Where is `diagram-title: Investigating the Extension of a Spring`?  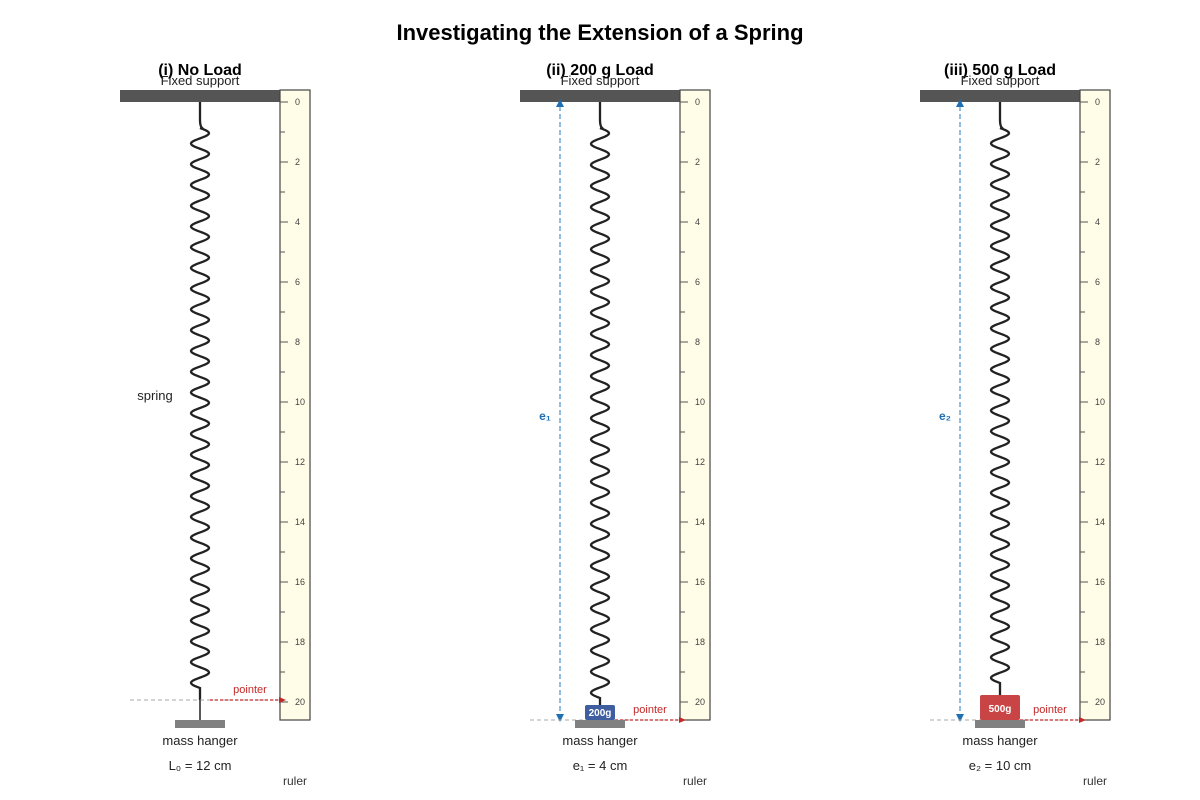
diagram-title: Investigating the Extension of a Spring is located at coordinates (599, 32).